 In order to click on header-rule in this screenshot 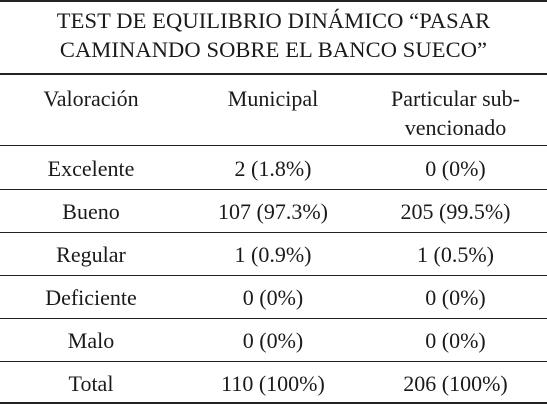, I will do `click(273, 146)`.